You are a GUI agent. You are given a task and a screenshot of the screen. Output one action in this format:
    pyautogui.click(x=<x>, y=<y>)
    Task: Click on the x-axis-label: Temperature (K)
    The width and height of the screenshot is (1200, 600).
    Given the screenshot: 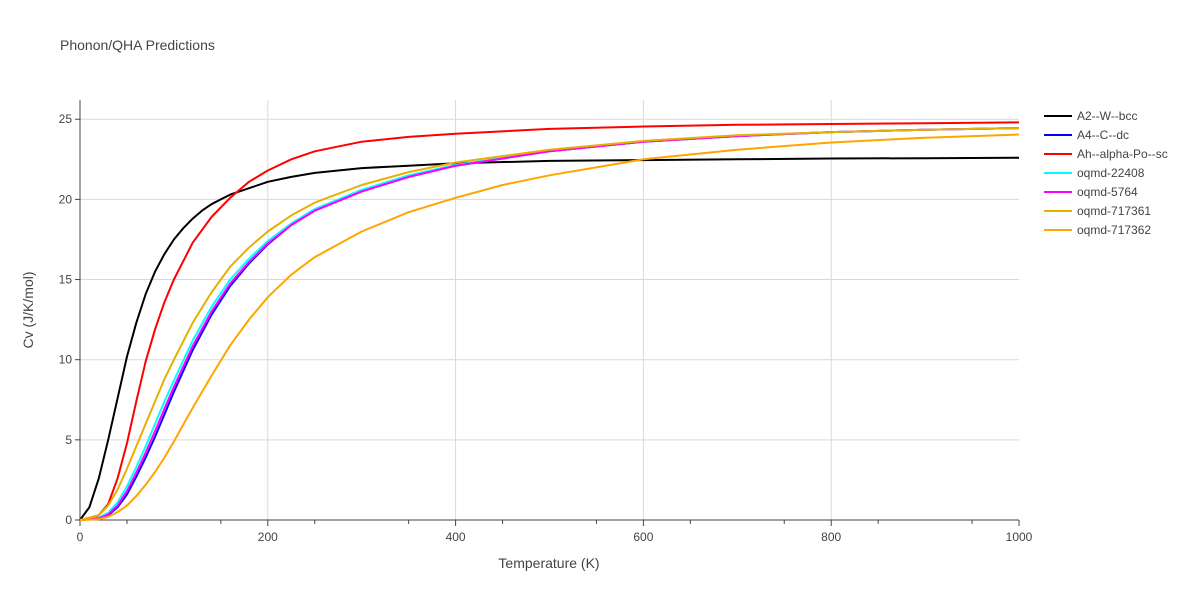 What is the action you would take?
    pyautogui.click(x=548, y=563)
    